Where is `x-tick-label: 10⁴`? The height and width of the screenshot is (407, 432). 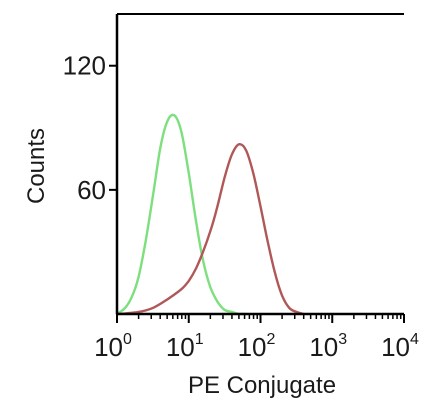 x-tick-label: 10⁴ is located at coordinates (400, 346).